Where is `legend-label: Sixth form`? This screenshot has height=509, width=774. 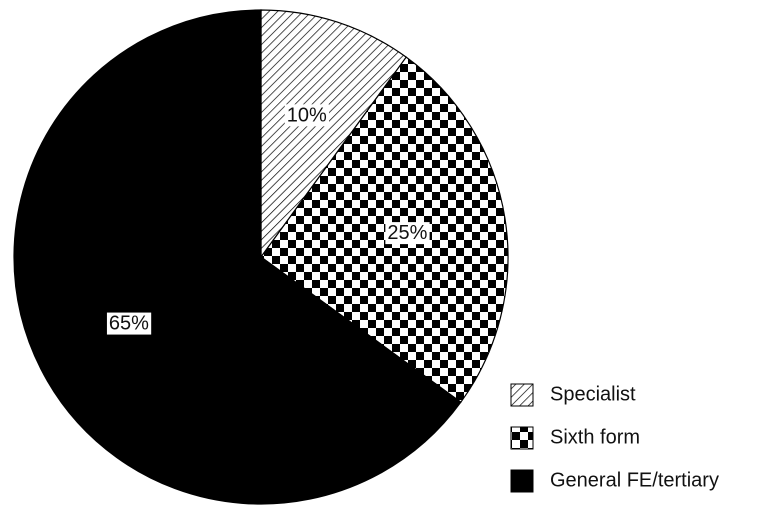
legend-label: Sixth form is located at coordinates (595, 437).